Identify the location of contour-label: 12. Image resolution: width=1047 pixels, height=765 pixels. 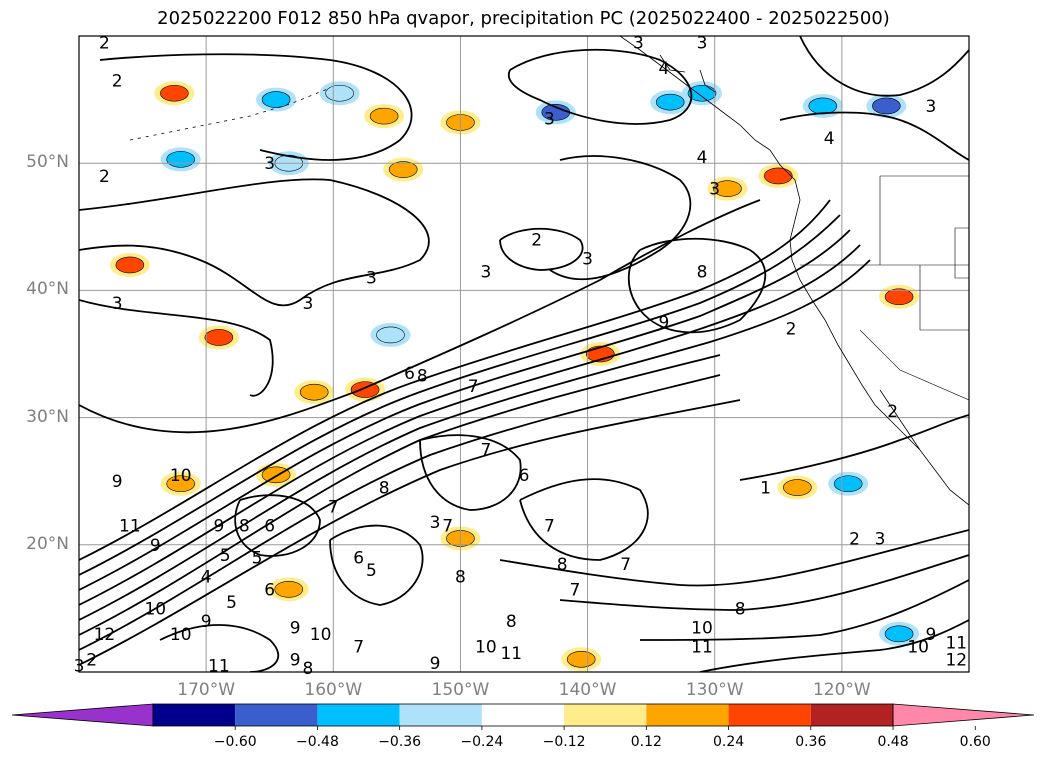
(105, 635).